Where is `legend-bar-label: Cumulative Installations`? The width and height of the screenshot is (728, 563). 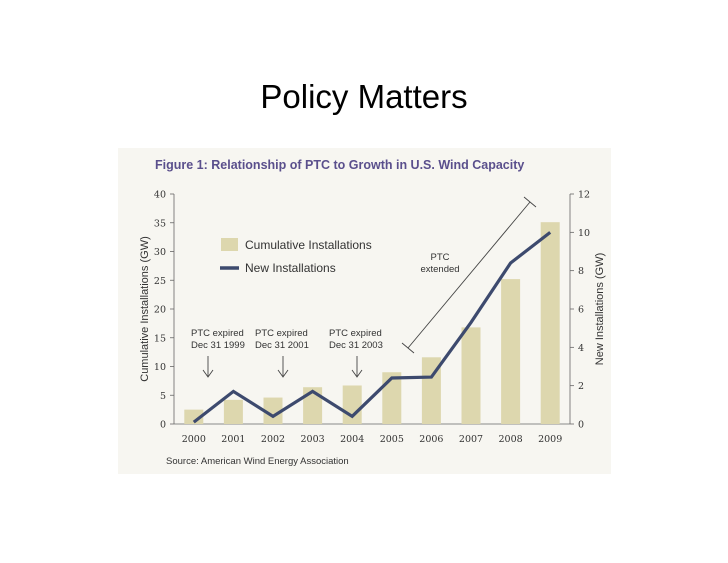
legend-bar-label: Cumulative Installations is located at coordinates (308, 245).